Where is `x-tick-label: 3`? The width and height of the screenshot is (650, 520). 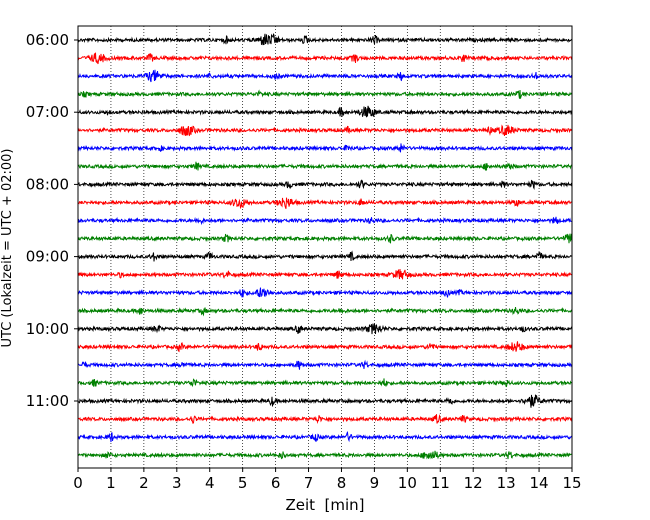 x-tick-label: 3 is located at coordinates (177, 483).